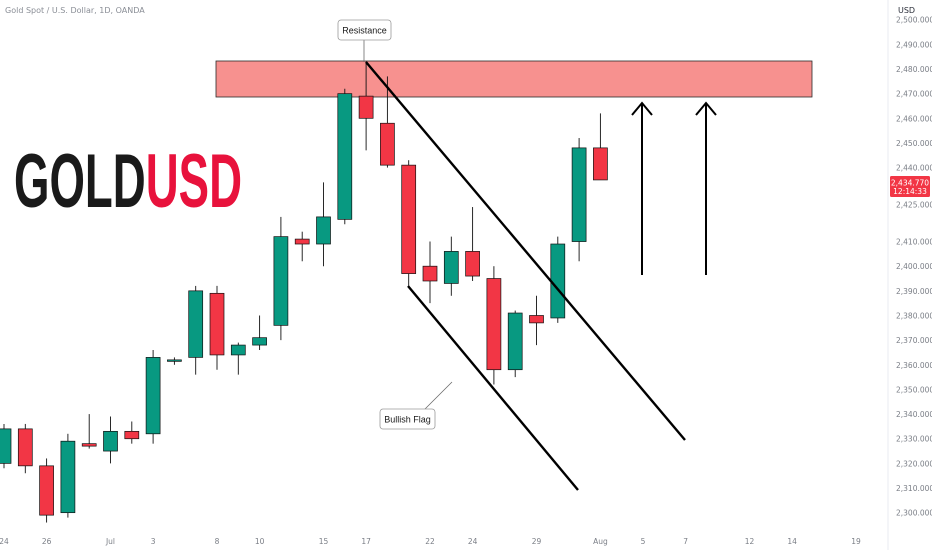 The width and height of the screenshot is (932, 550). What do you see at coordinates (914, 44) in the screenshot?
I see `y-tick-label: 2,490.000` at bounding box center [914, 44].